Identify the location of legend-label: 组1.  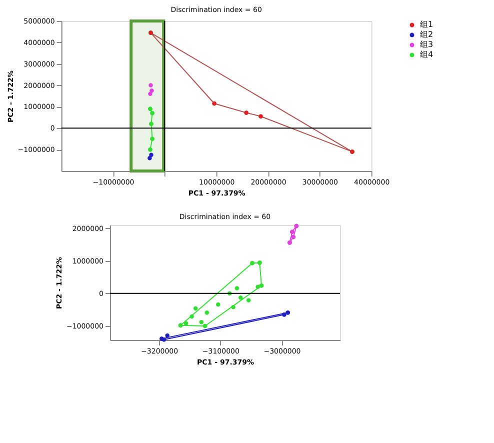
(427, 24).